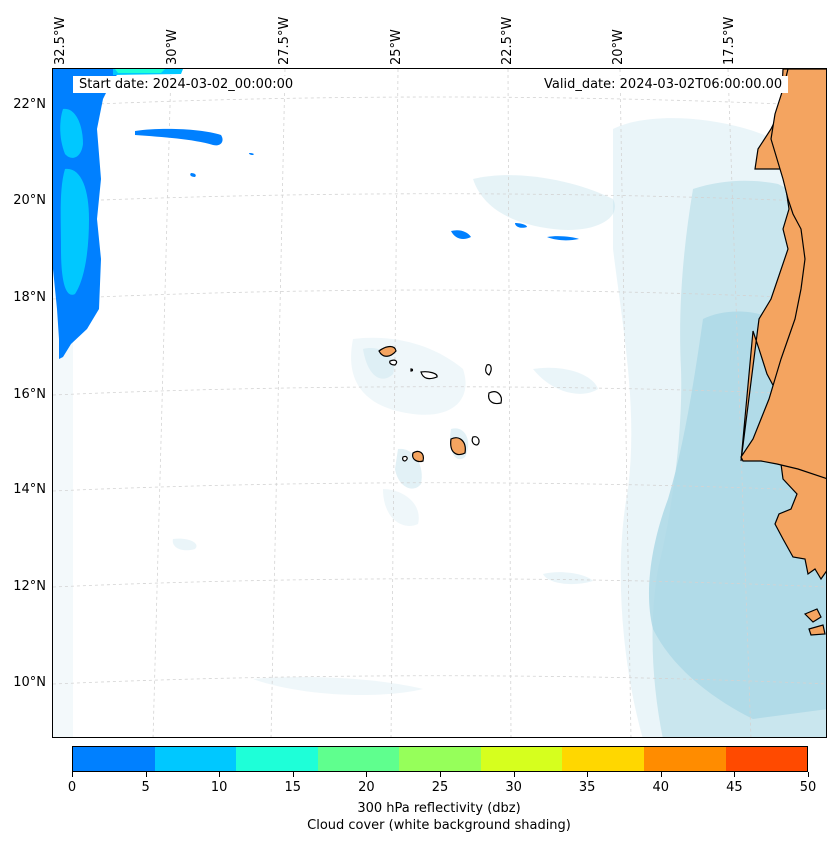 The width and height of the screenshot is (837, 843). I want to click on colorbar-tick-label: 0, so click(72, 787).